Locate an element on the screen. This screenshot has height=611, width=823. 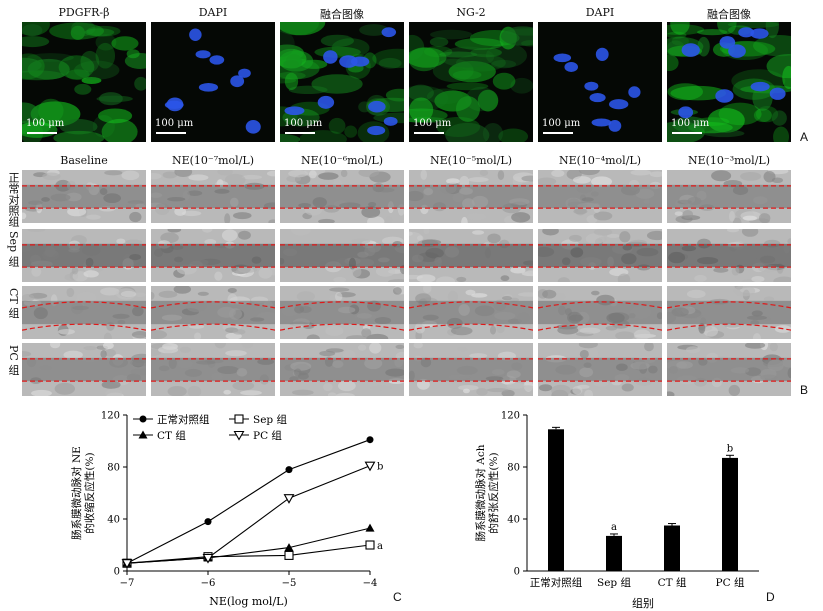
y-axis-label: 肠系膜微动脉对 Ach is located at coordinates (480, 492).